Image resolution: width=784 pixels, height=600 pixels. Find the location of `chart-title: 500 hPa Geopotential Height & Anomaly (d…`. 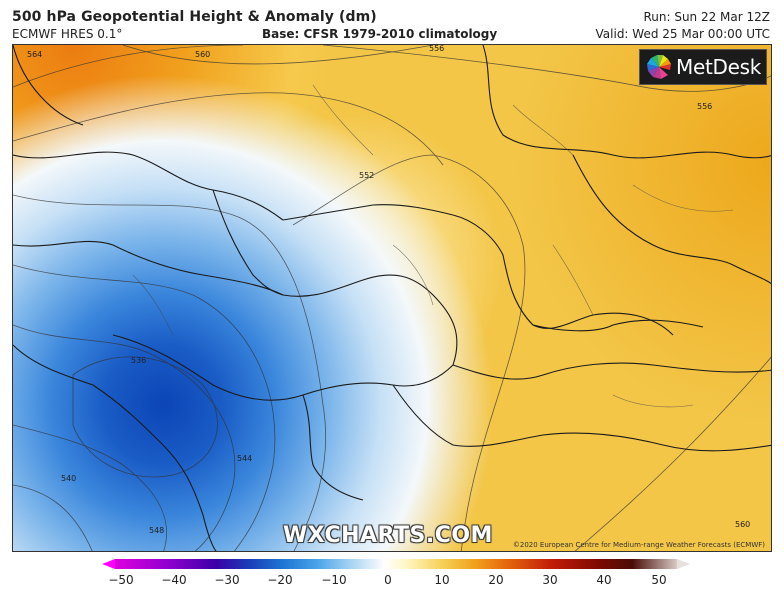

chart-title: 500 hPa Geopotential Height & Anomaly (d… is located at coordinates (194, 17).